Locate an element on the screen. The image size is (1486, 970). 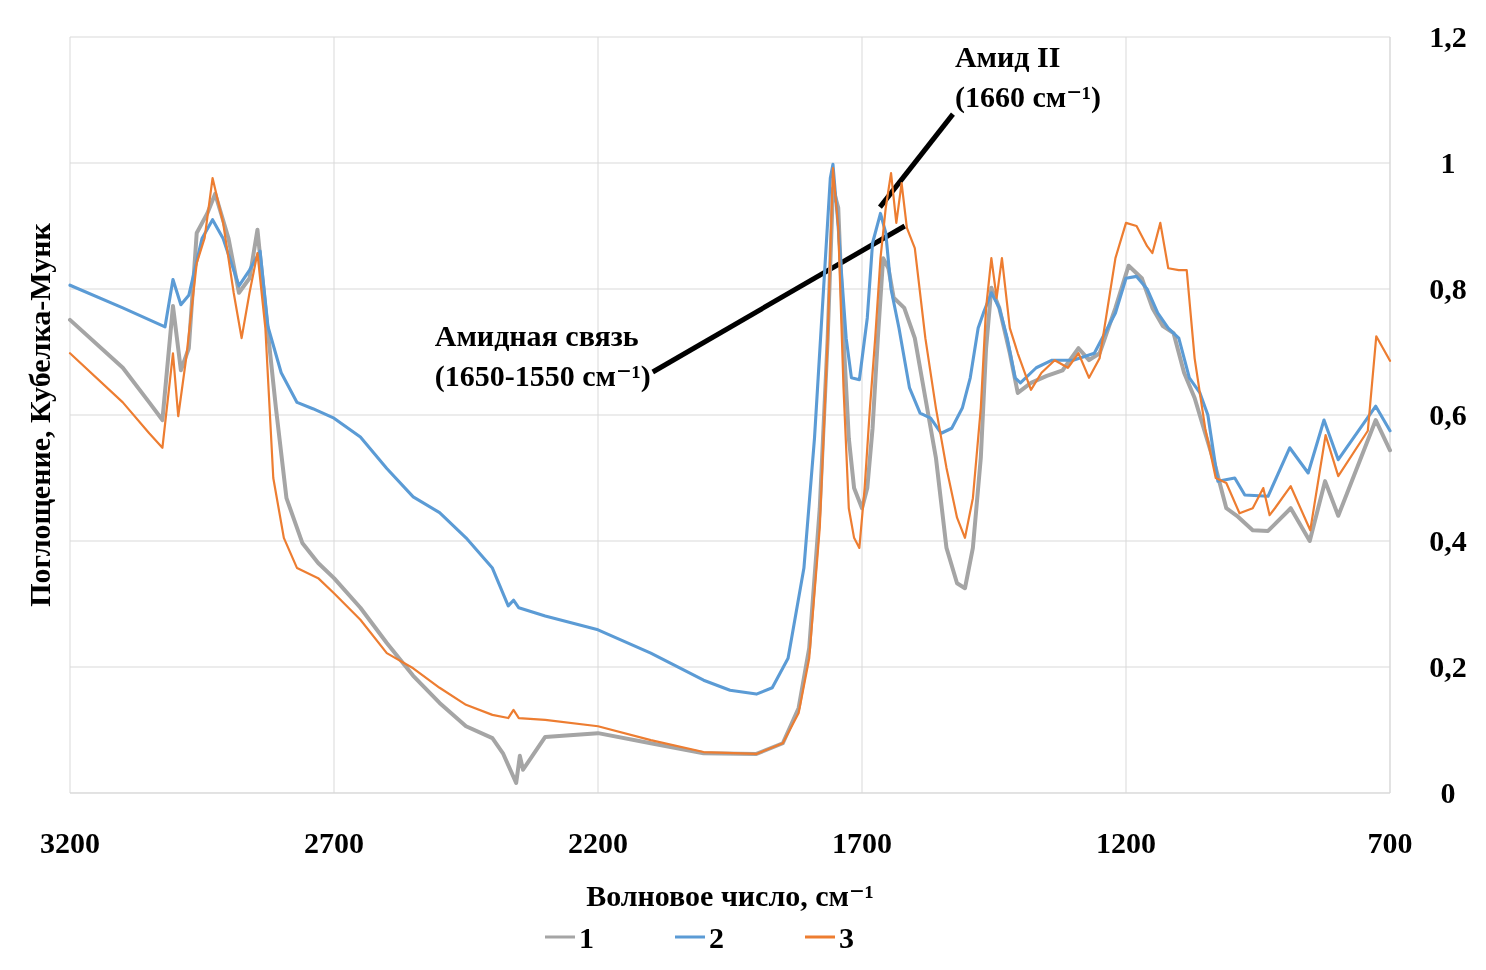
x-tick-label: 700 is located at coordinates (1390, 842).